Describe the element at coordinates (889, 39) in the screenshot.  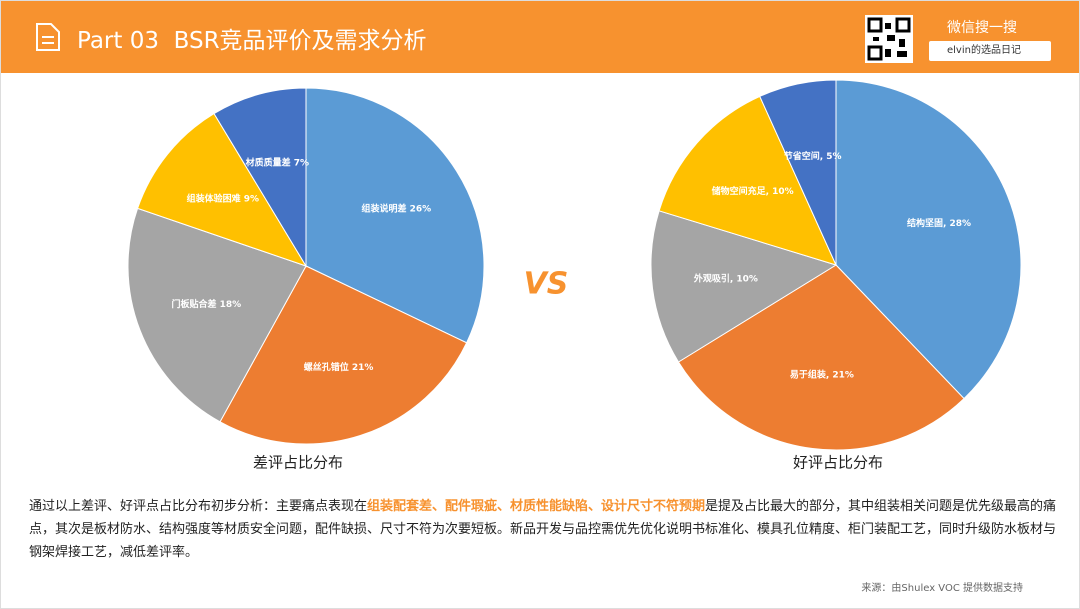
I see `qr-code` at that location.